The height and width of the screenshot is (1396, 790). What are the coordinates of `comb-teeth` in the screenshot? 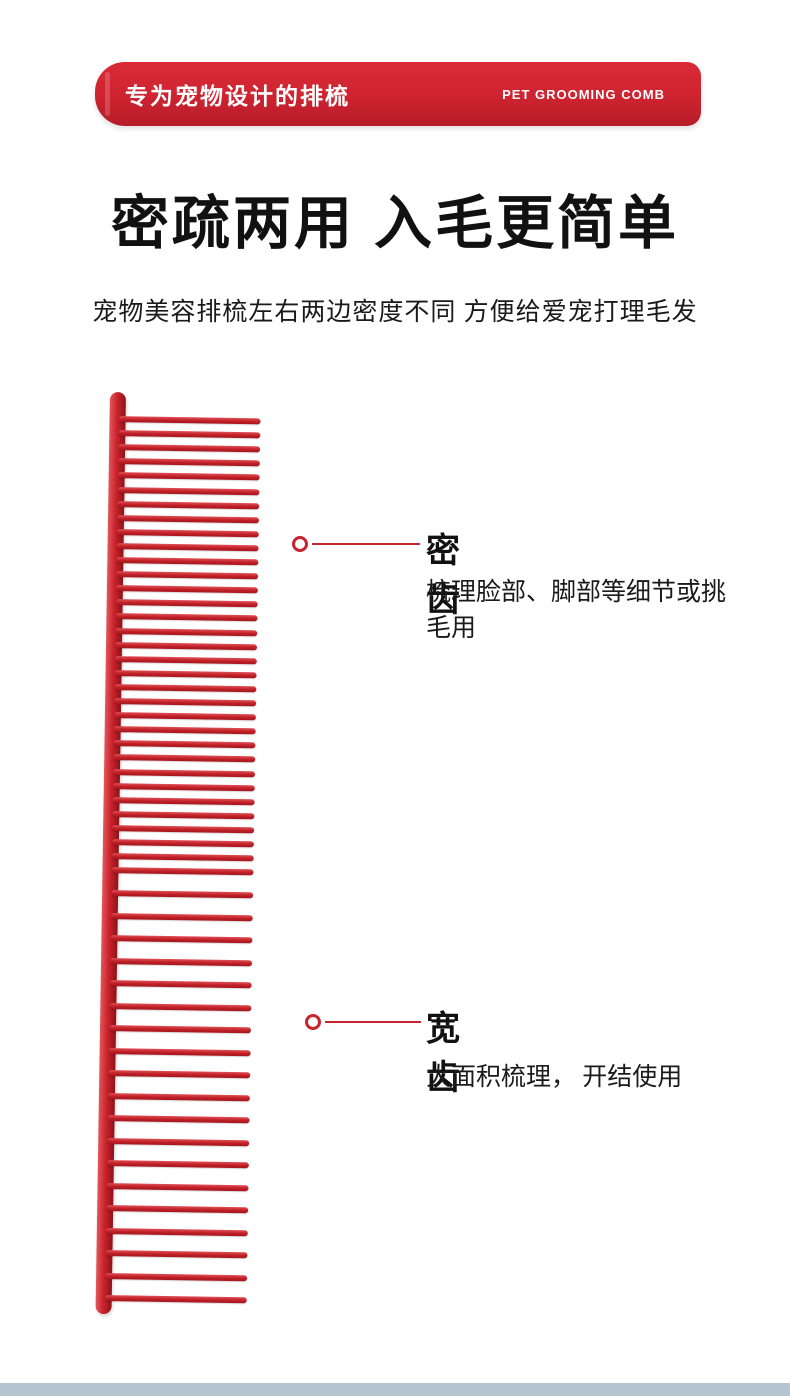 It's located at (192, 848).